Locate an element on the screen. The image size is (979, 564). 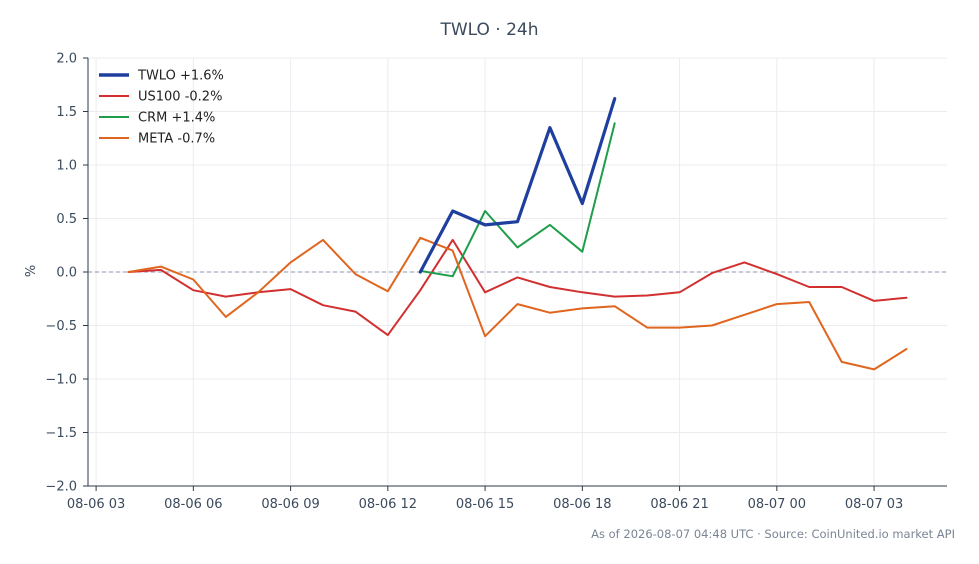
x-tick-label: 08-06 21 is located at coordinates (679, 504).